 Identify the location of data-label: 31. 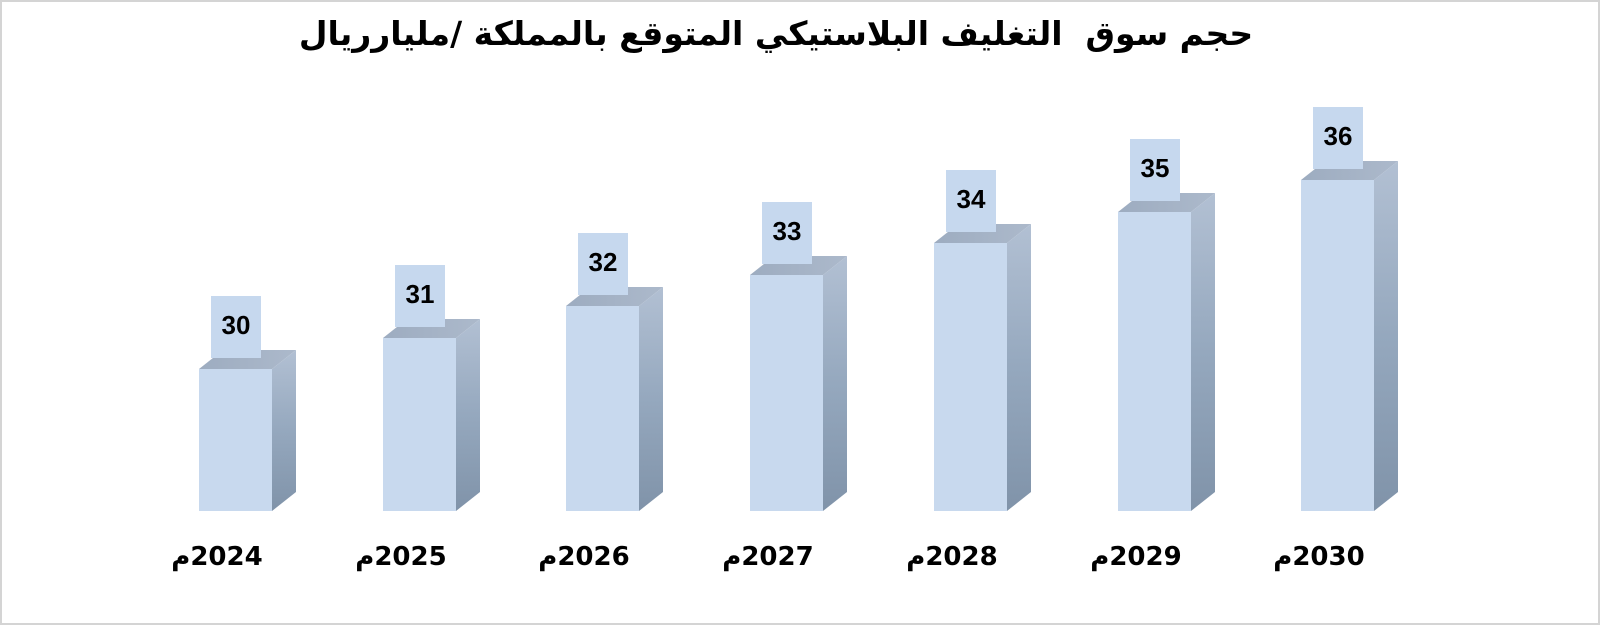
(420, 296).